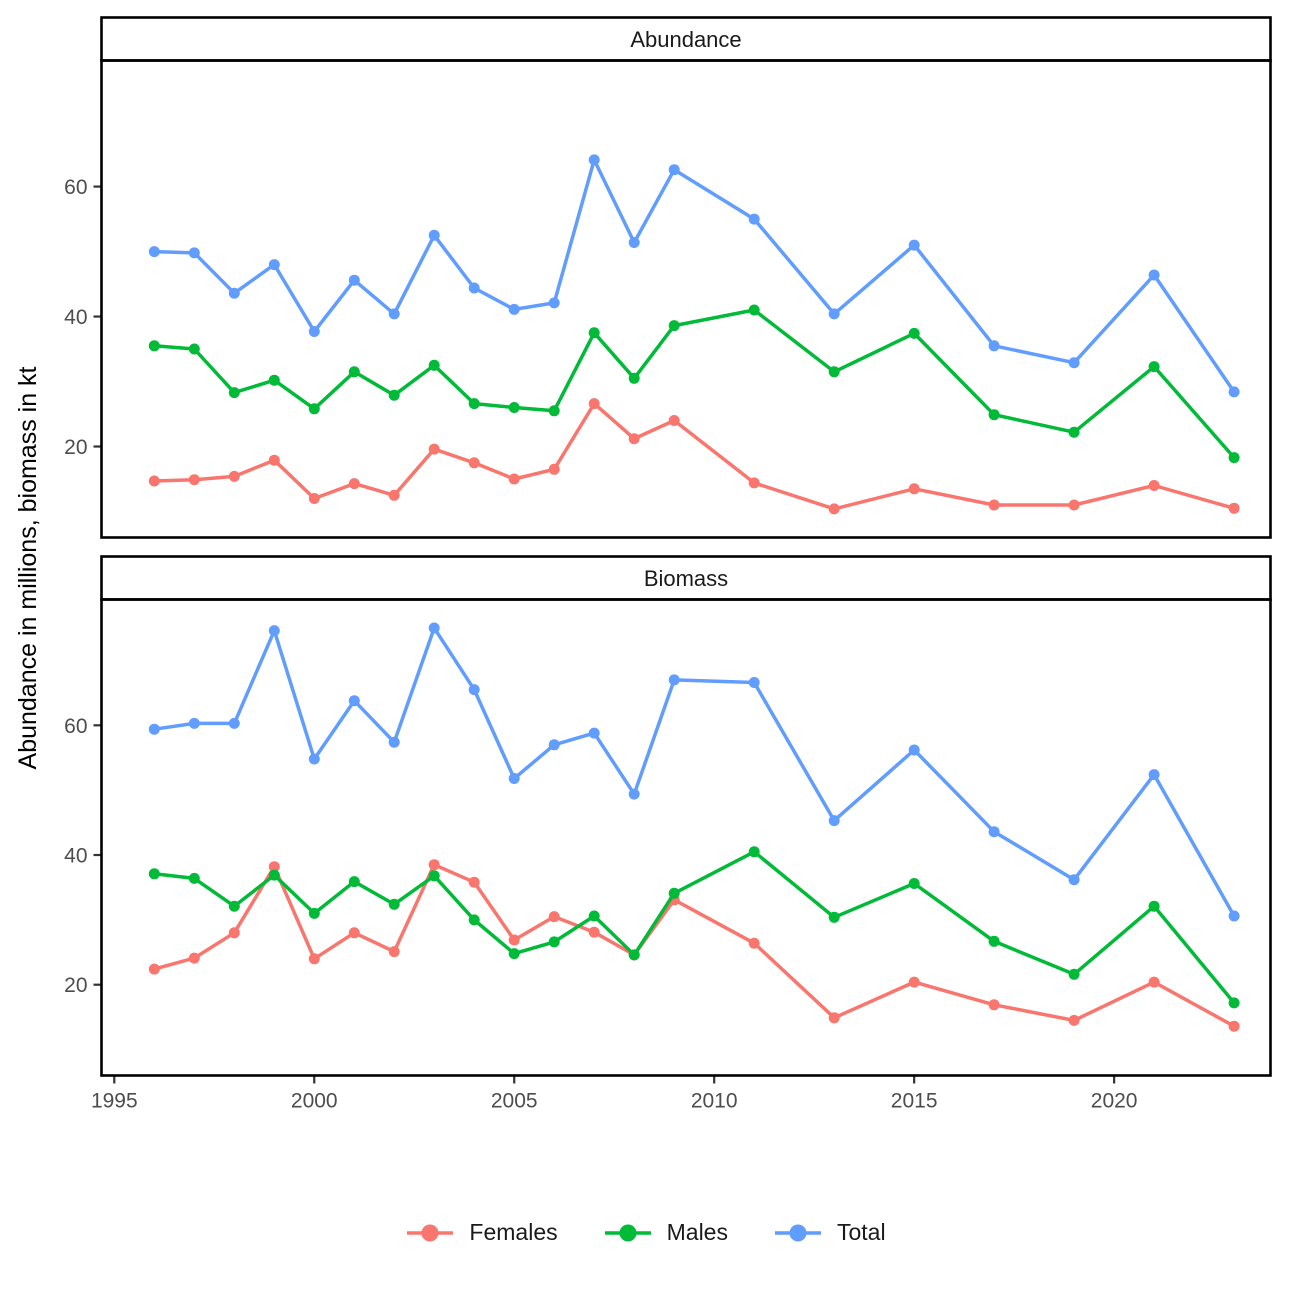 Image resolution: width=1290 pixels, height=1290 pixels. What do you see at coordinates (75, 985) in the screenshot?
I see `y-tick-label: 20` at bounding box center [75, 985].